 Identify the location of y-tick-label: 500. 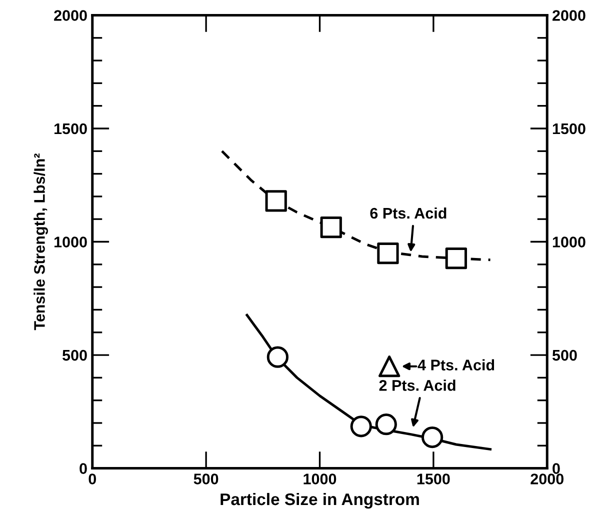
(74, 355).